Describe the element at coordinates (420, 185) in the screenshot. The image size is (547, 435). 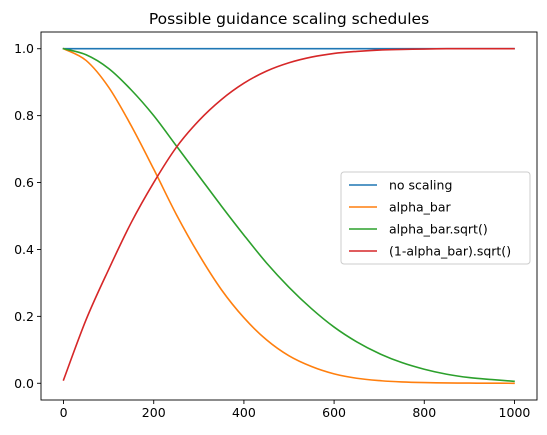
I see `legend-label: no scaling` at that location.